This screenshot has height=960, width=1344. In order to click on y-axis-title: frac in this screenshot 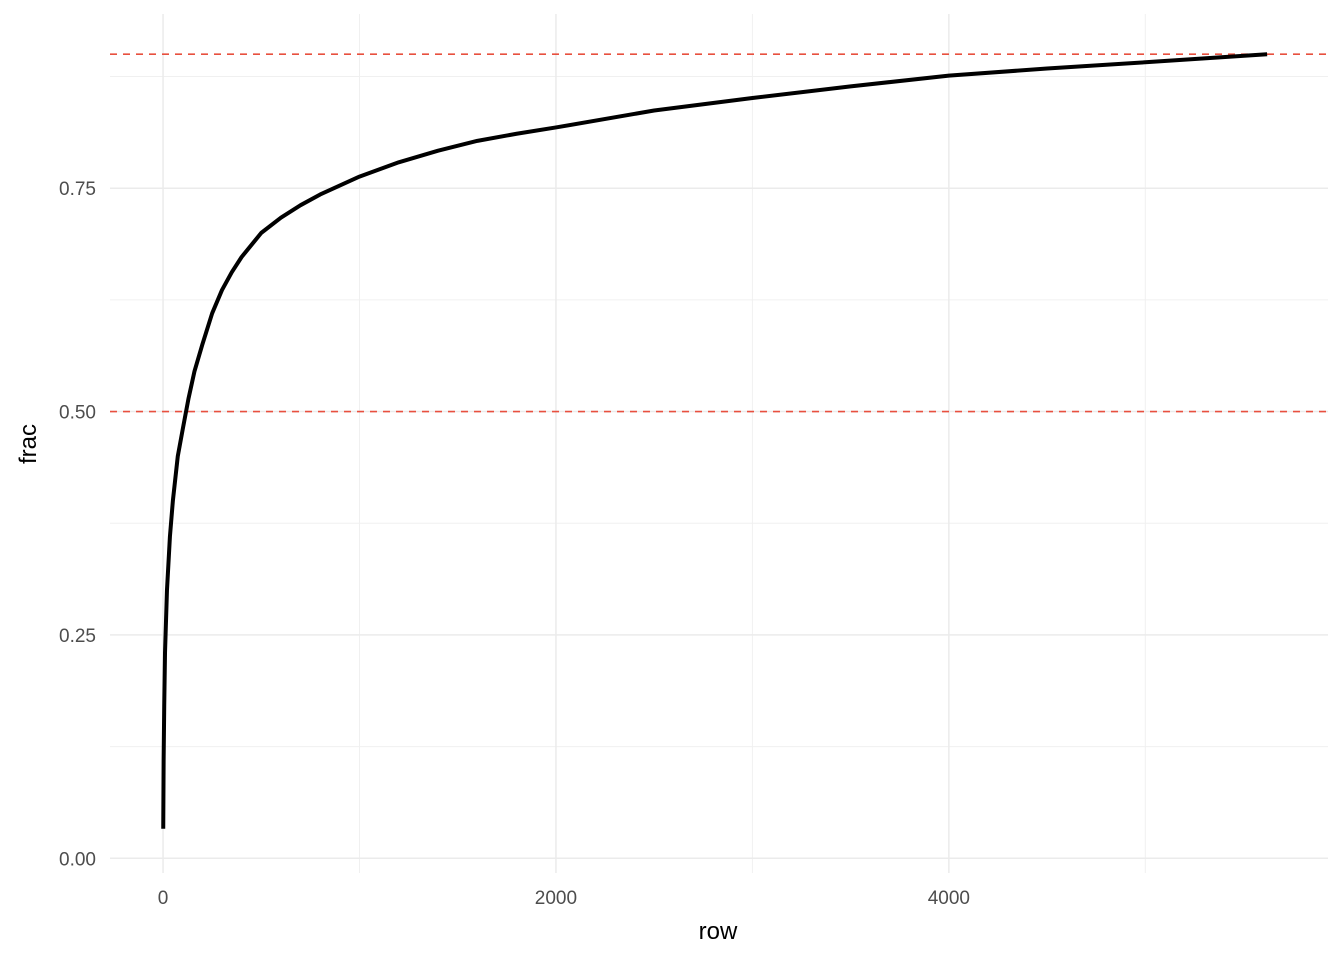, I will do `click(28, 444)`.